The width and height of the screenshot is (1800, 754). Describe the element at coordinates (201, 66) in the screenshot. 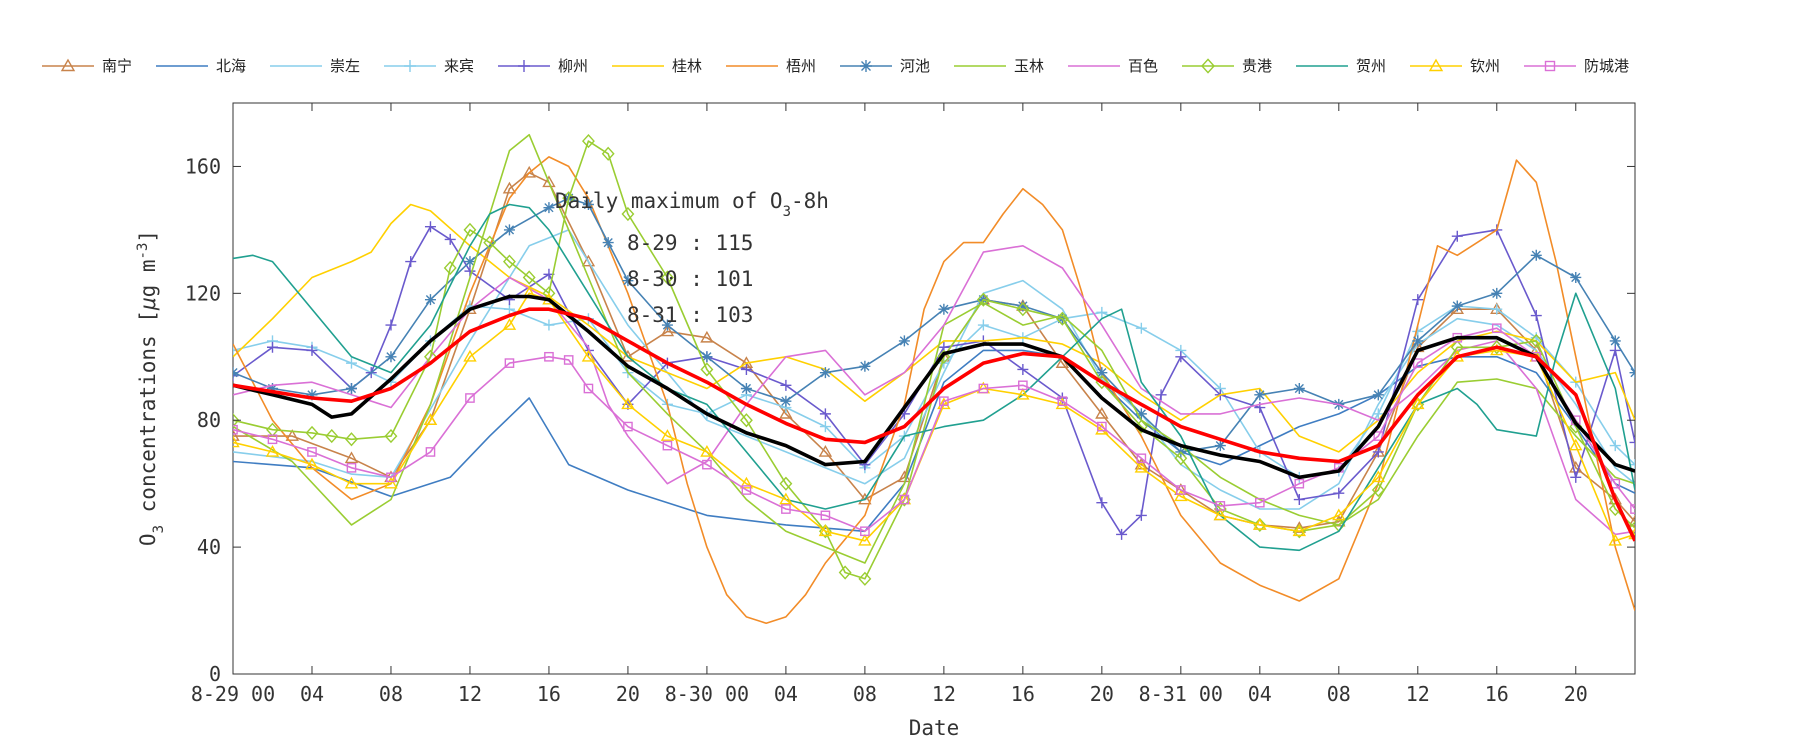

I see `legend-item: 北海` at that location.